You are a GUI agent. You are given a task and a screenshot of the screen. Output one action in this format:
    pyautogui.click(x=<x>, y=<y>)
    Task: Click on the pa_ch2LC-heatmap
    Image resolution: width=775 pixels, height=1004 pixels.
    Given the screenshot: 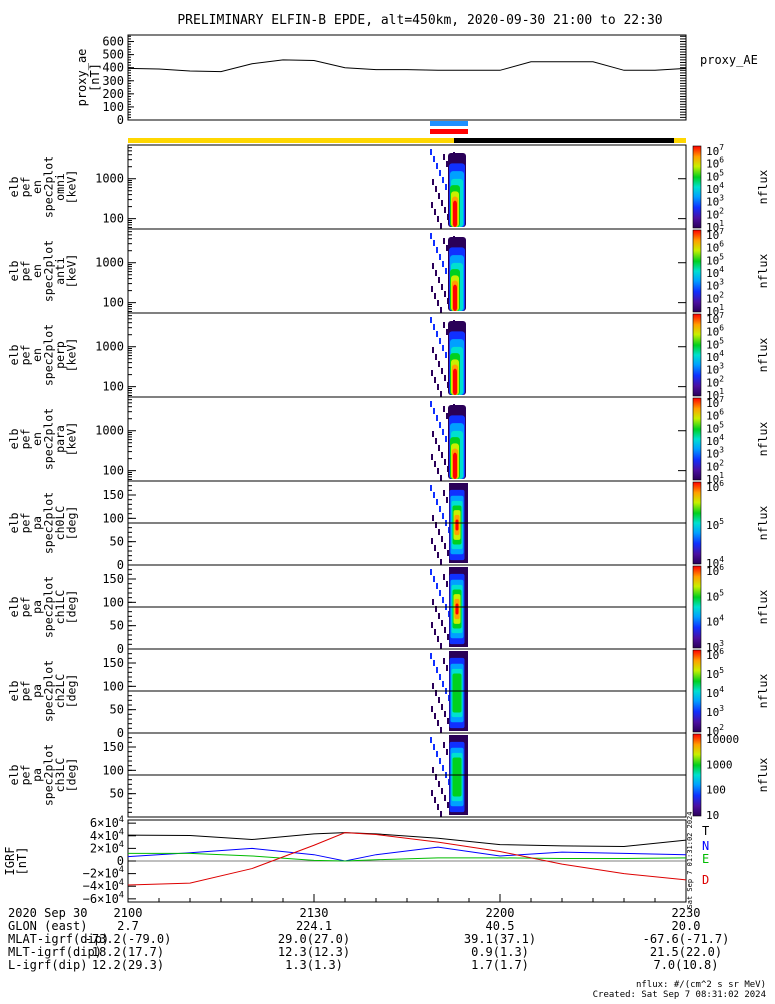 What is the action you would take?
    pyautogui.click(x=449, y=692)
    